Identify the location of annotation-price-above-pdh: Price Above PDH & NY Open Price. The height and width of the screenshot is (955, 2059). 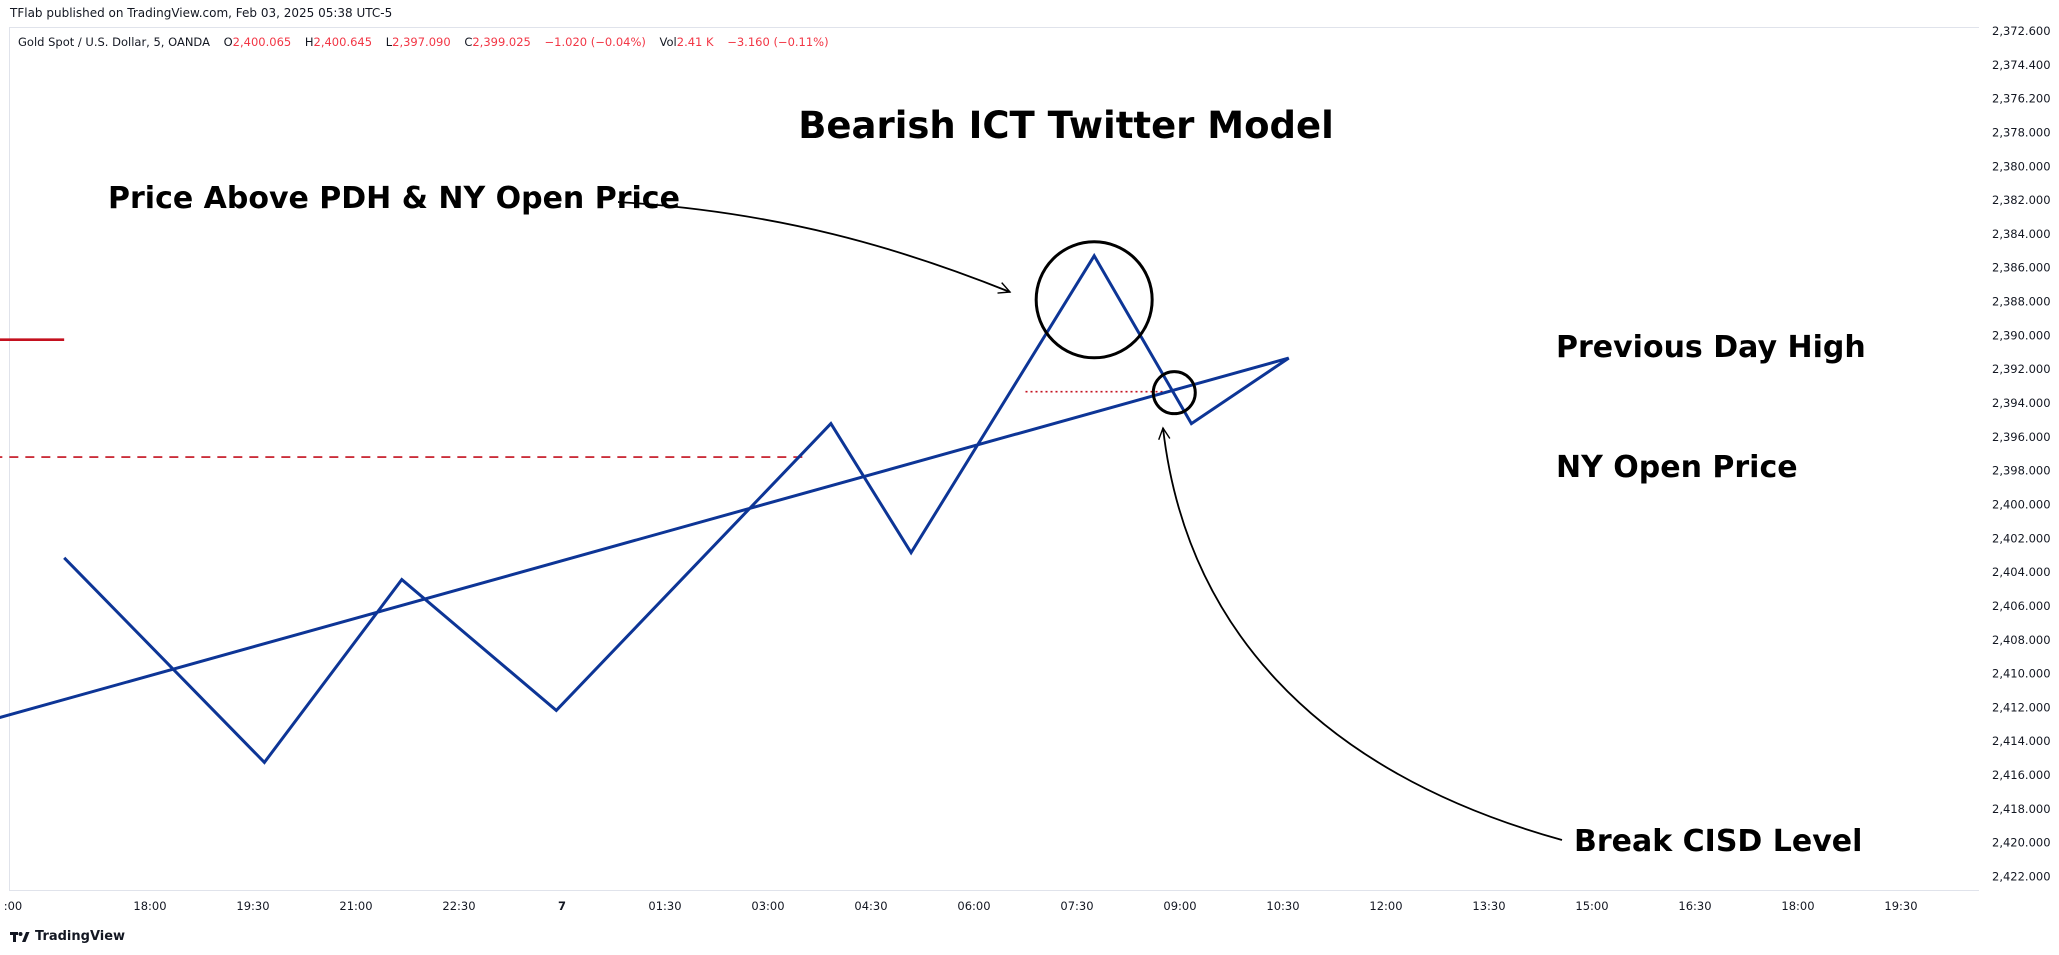
(394, 198).